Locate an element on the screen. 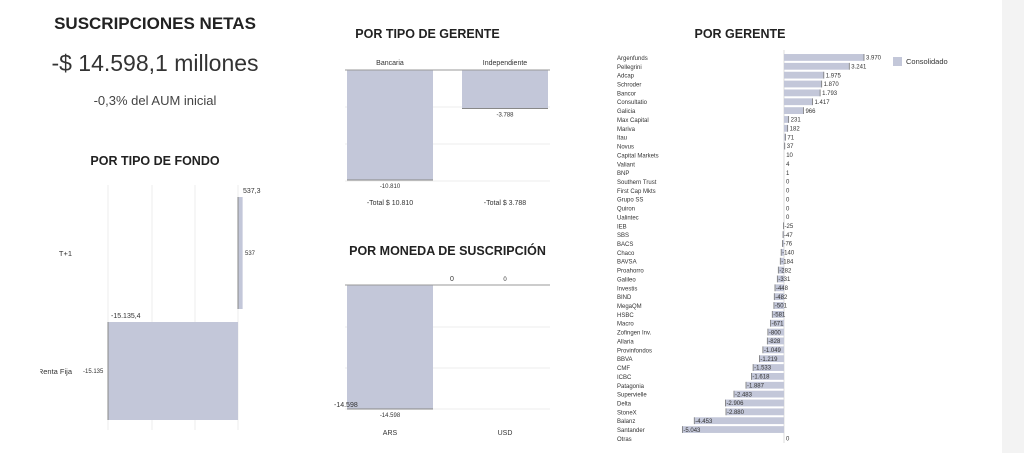  gerente-value-label: -184 is located at coordinates (787, 262).